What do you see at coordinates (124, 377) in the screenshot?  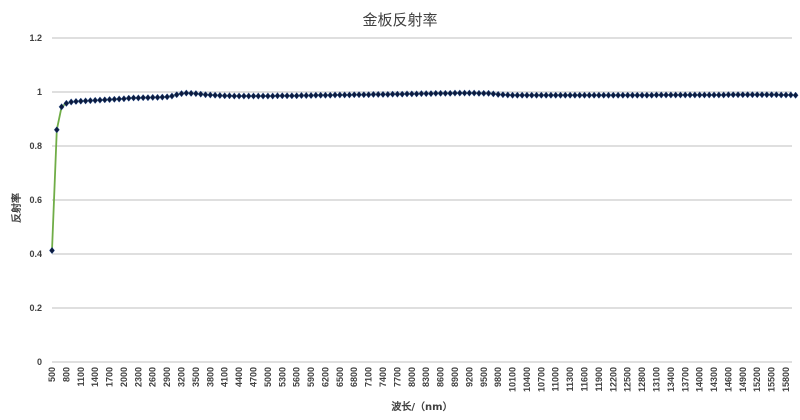 I see `x-tick-label: 2000` at bounding box center [124, 377].